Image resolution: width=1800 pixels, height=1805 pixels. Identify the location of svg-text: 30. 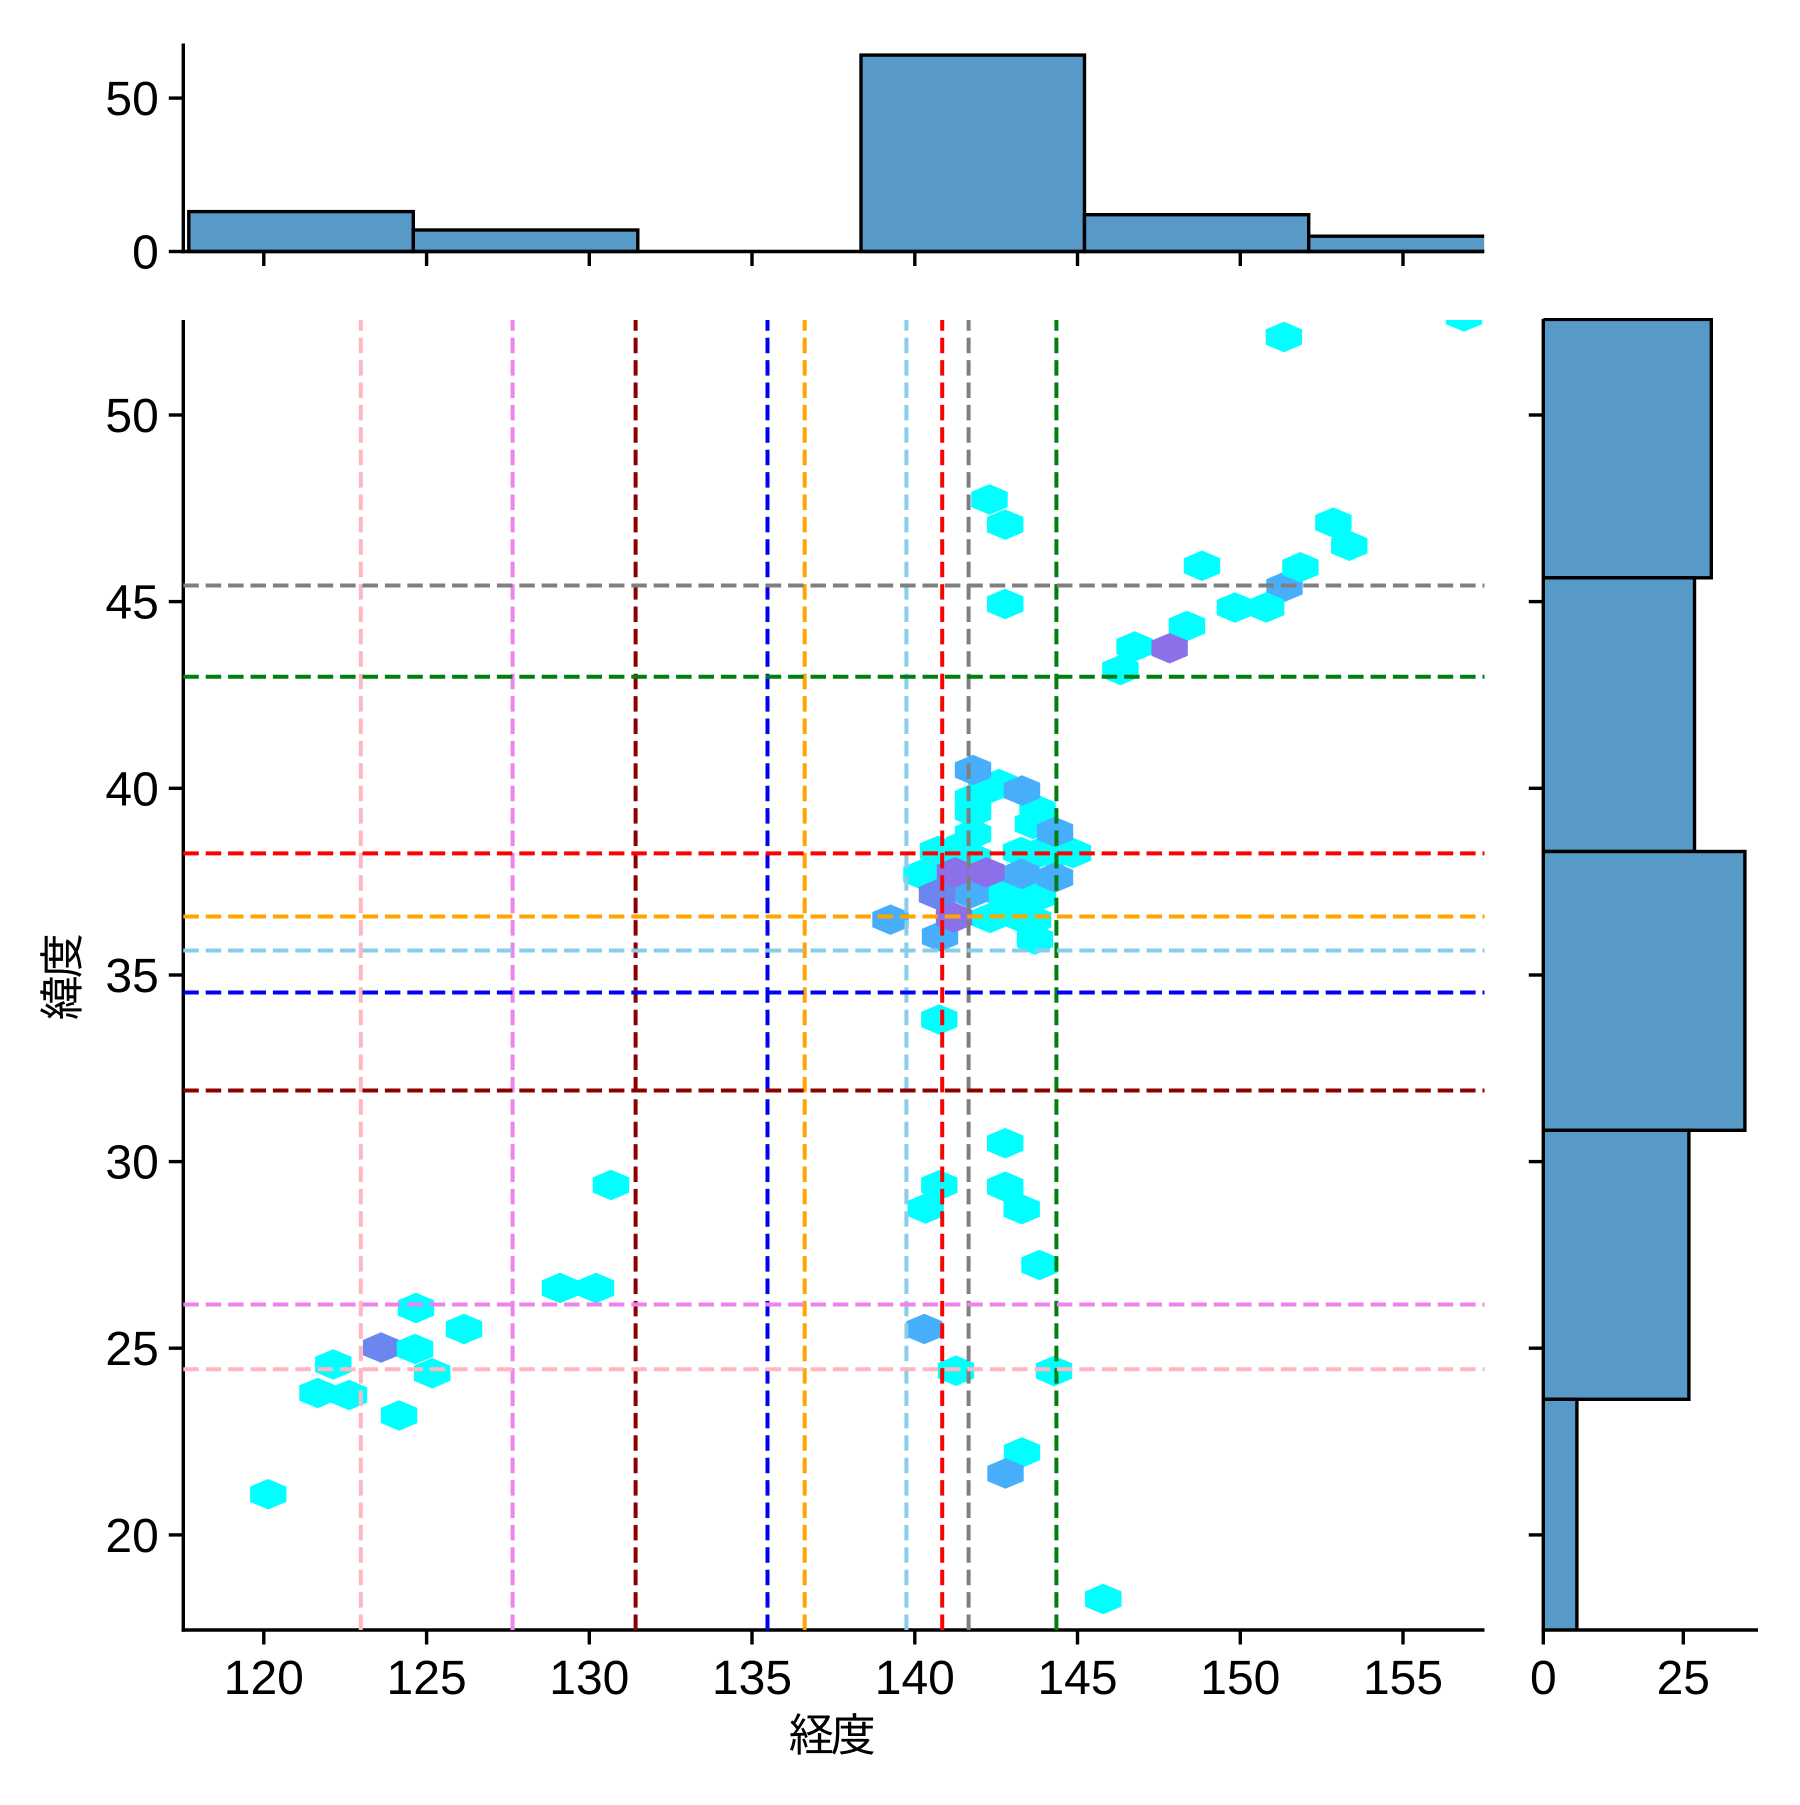
(131, 1163).